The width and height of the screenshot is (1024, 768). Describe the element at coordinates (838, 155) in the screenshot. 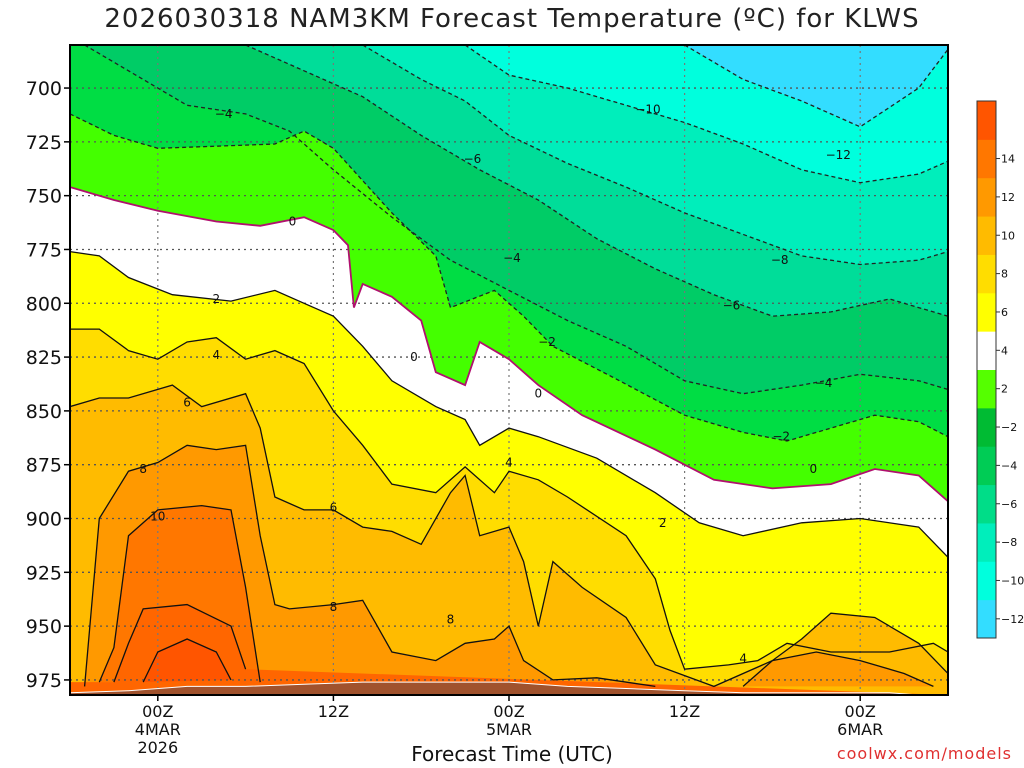

I see `contour-label: −12` at that location.